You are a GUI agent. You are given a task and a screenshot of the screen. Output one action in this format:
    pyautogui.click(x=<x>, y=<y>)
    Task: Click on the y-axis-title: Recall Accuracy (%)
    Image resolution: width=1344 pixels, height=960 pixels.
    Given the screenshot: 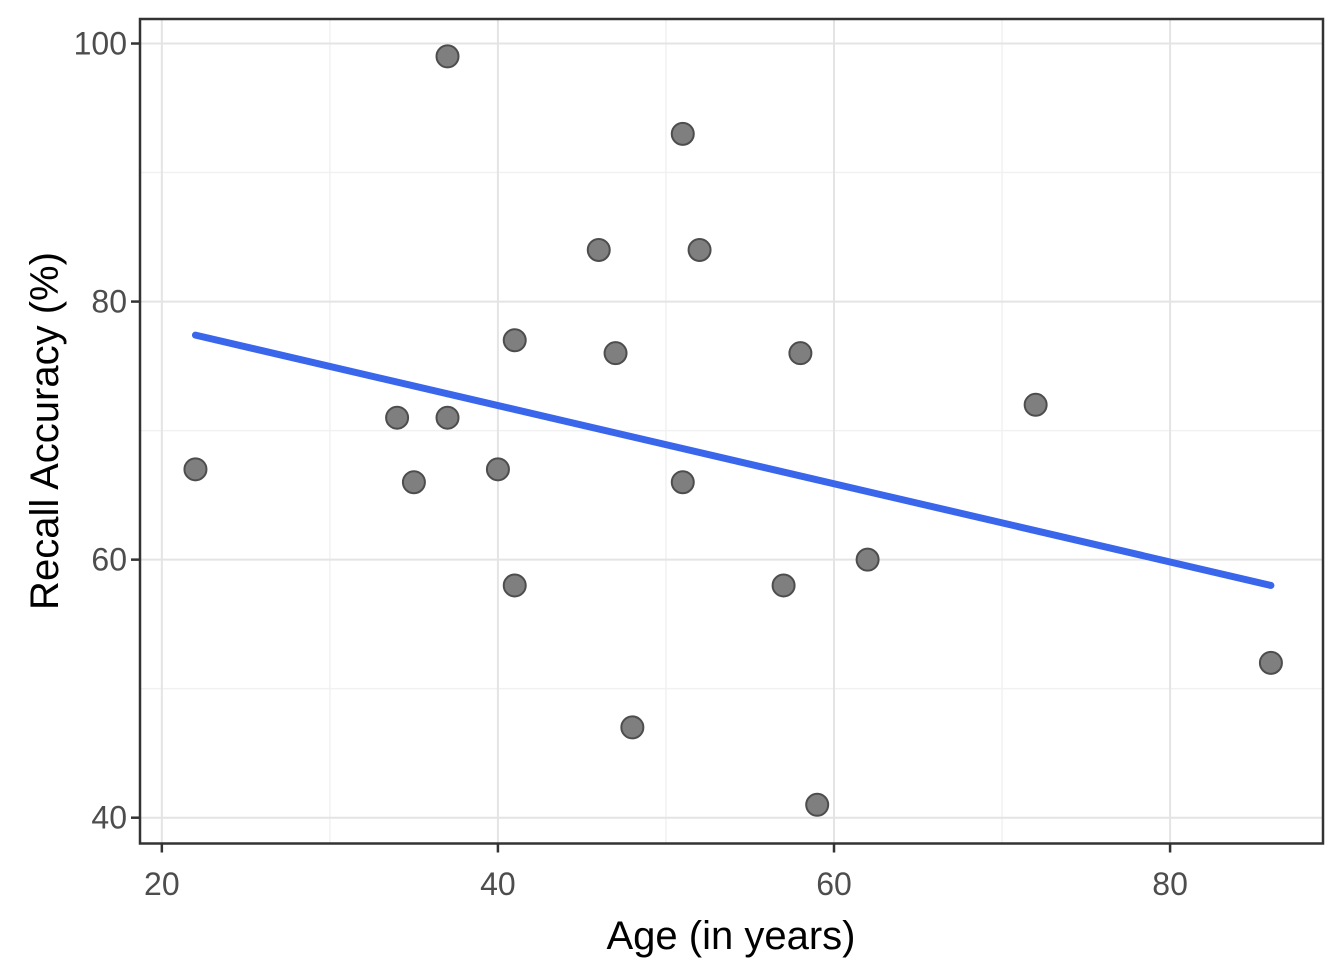 What is the action you would take?
    pyautogui.click(x=45, y=431)
    